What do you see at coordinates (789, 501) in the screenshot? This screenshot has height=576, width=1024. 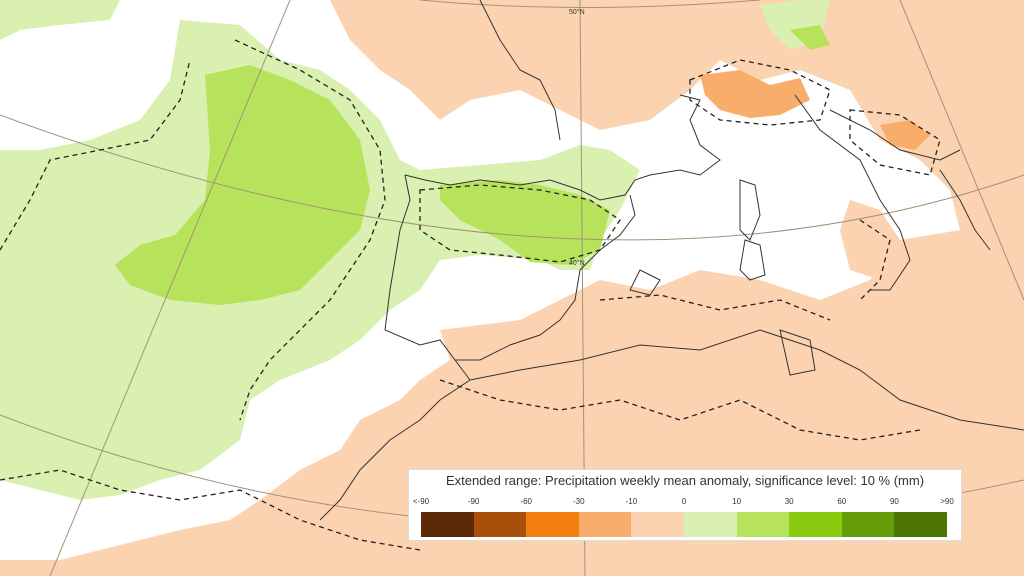 I see `legend-tick-label: 30` at bounding box center [789, 501].